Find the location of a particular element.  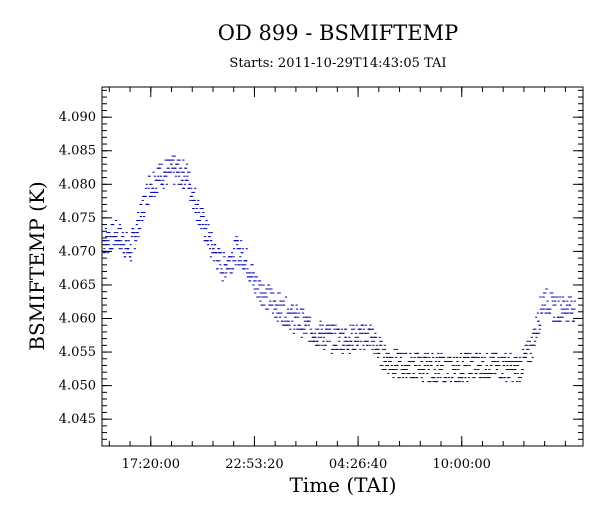

x-axis-label: Time (TAI) is located at coordinates (342, 485).